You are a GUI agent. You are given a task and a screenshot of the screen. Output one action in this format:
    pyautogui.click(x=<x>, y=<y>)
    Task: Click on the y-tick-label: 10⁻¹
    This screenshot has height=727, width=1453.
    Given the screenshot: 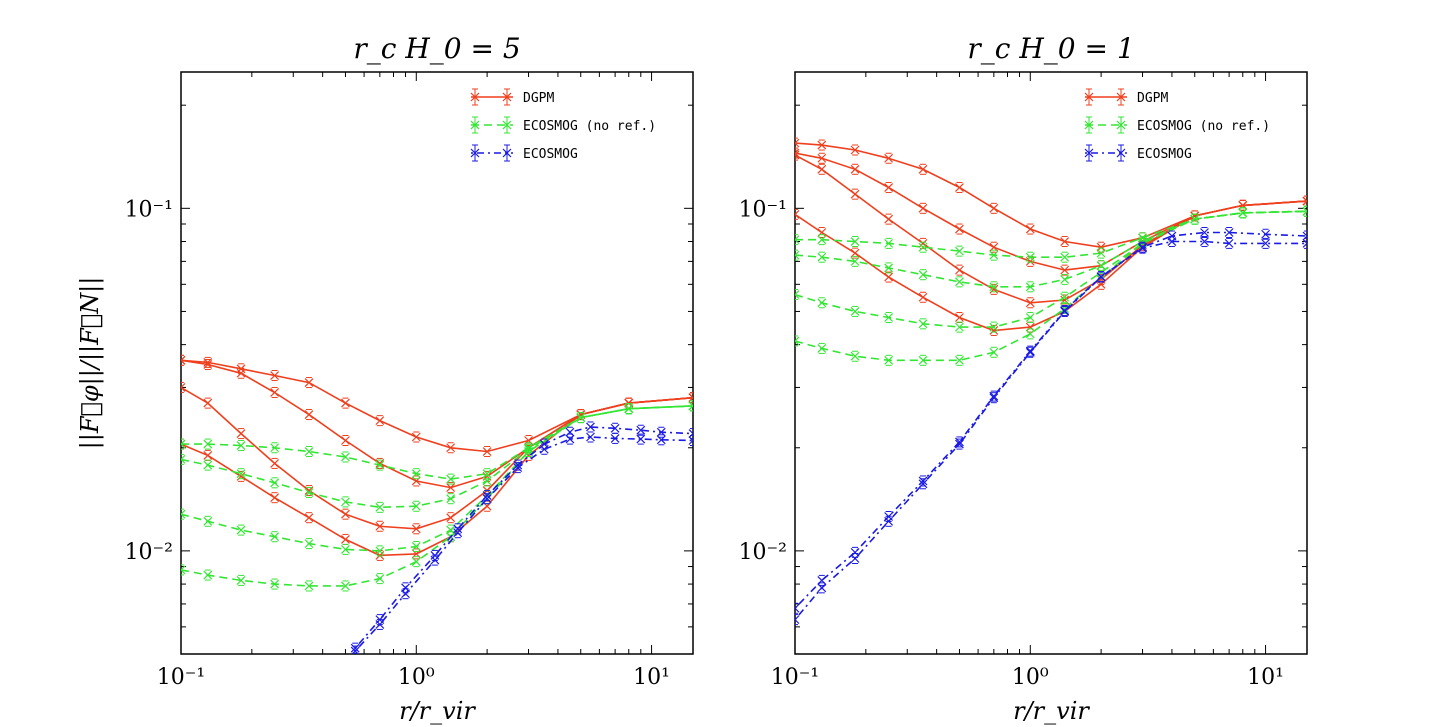 What is the action you would take?
    pyautogui.click(x=763, y=209)
    